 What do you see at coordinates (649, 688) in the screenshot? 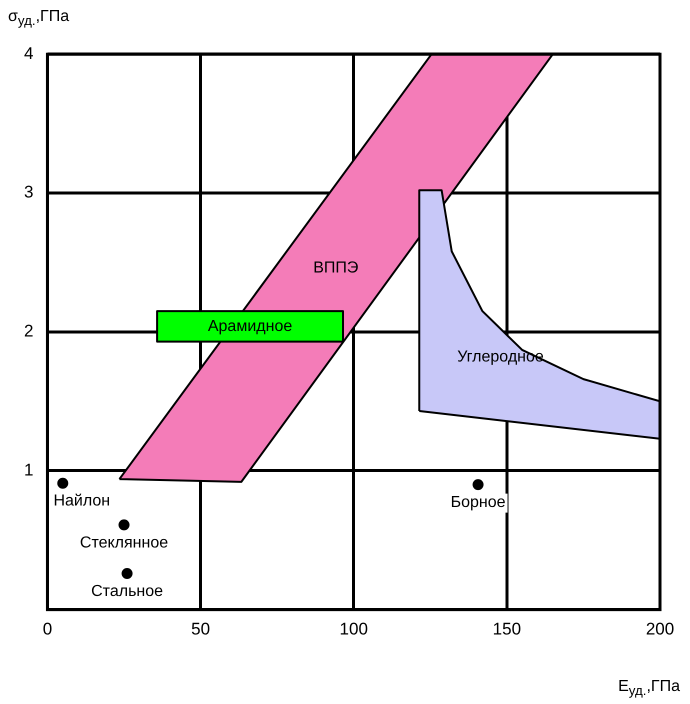
I see `x-axis-title: E$_{уд.}$,ГПа` at bounding box center [649, 688].